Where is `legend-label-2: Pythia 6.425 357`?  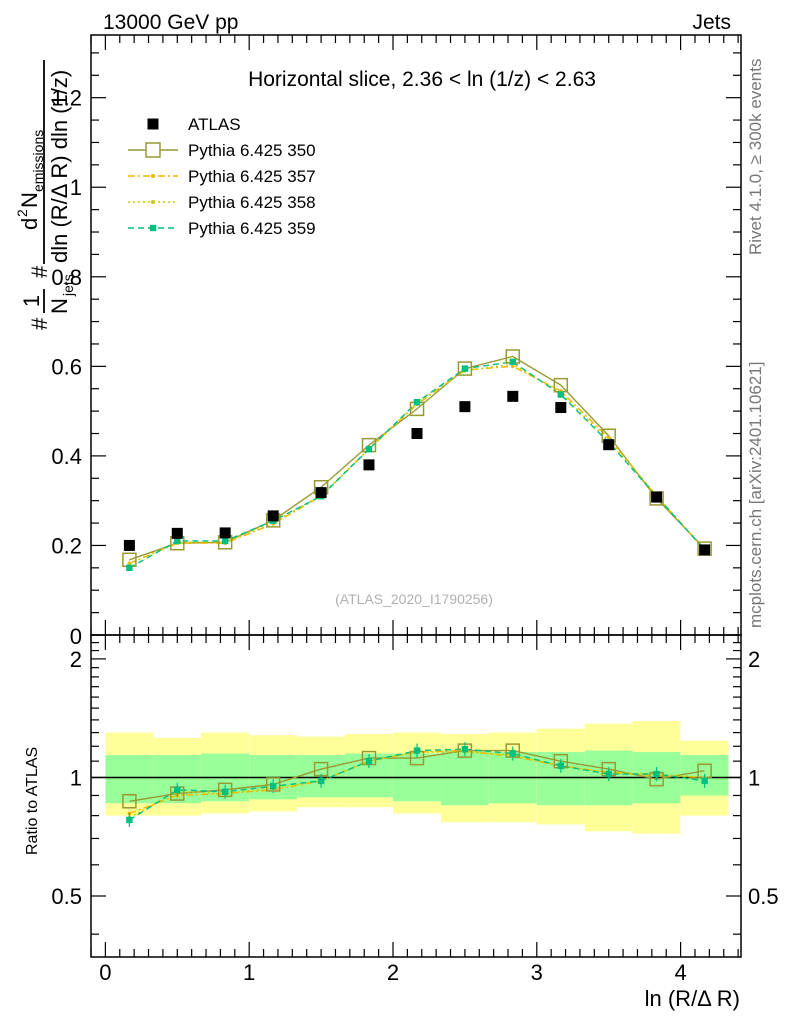 legend-label-2: Pythia 6.425 357 is located at coordinates (252, 176).